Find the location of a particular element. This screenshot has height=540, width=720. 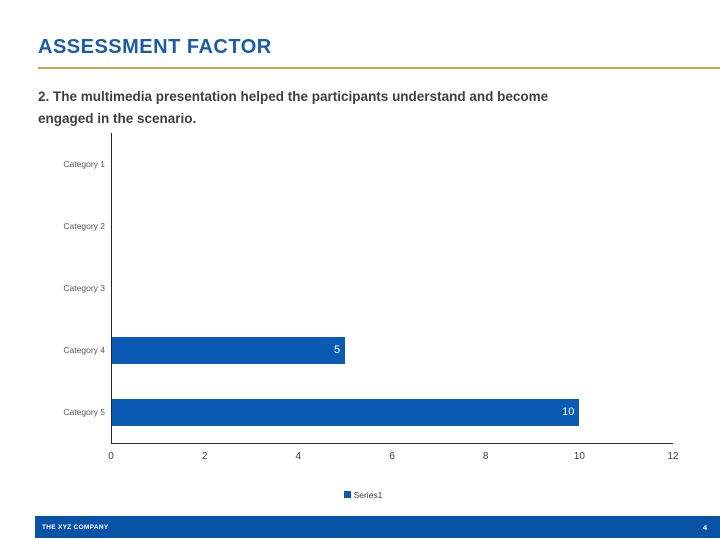

chart-legend: Series1 is located at coordinates (363, 494).